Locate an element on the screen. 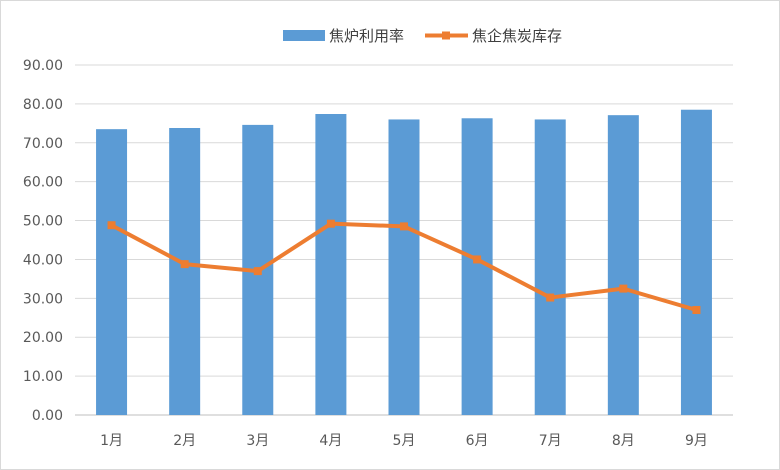  x-axis-ticks: 1月 2月 3月 4月 5月 6月 7月 8月 9月 is located at coordinates (404, 441).